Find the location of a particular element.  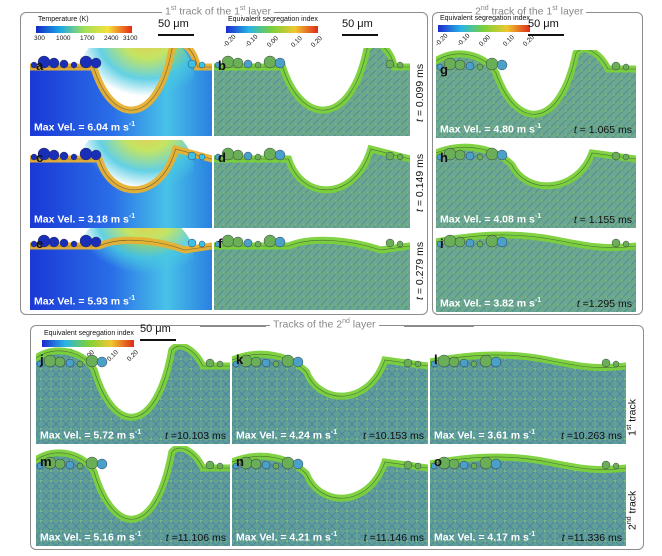

max-velocity-label: Max Vel. = 4.24 m s-1 is located at coordinates (287, 435).